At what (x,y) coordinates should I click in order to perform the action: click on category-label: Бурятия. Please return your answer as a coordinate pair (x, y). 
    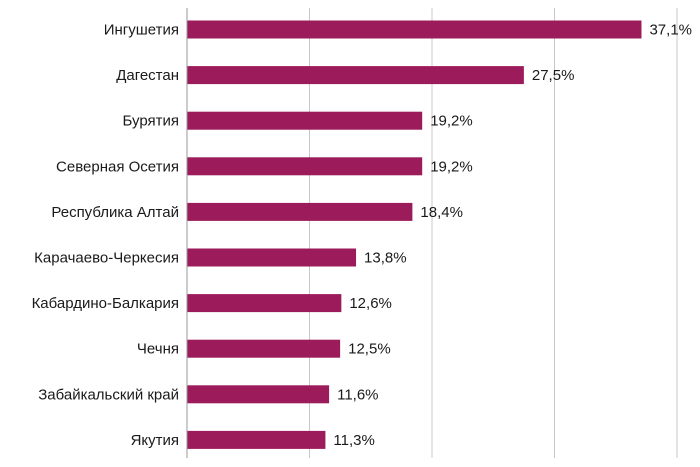
    Looking at the image, I should click on (150, 121).